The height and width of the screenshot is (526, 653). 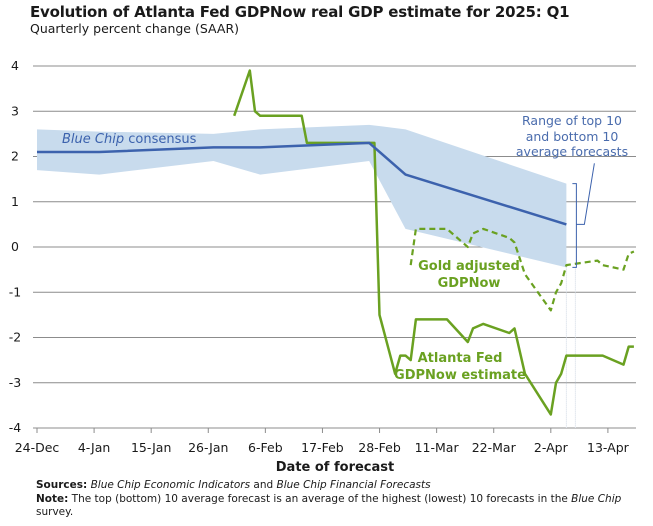 What do you see at coordinates (551, 447) in the screenshot?
I see `x-tick-label: 2-Apr` at bounding box center [551, 447].